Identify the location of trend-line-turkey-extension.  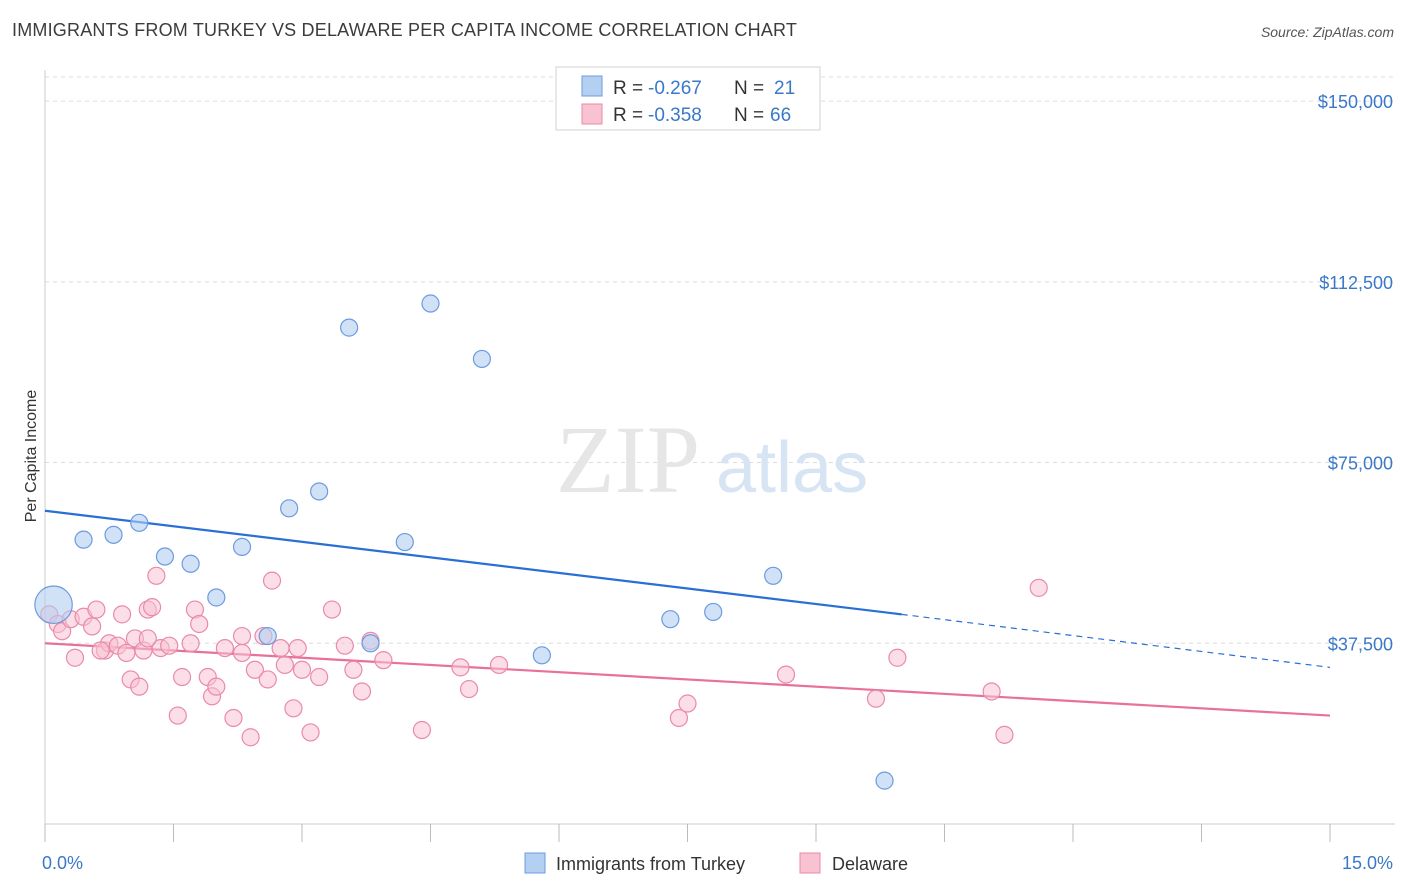
(1116, 640).